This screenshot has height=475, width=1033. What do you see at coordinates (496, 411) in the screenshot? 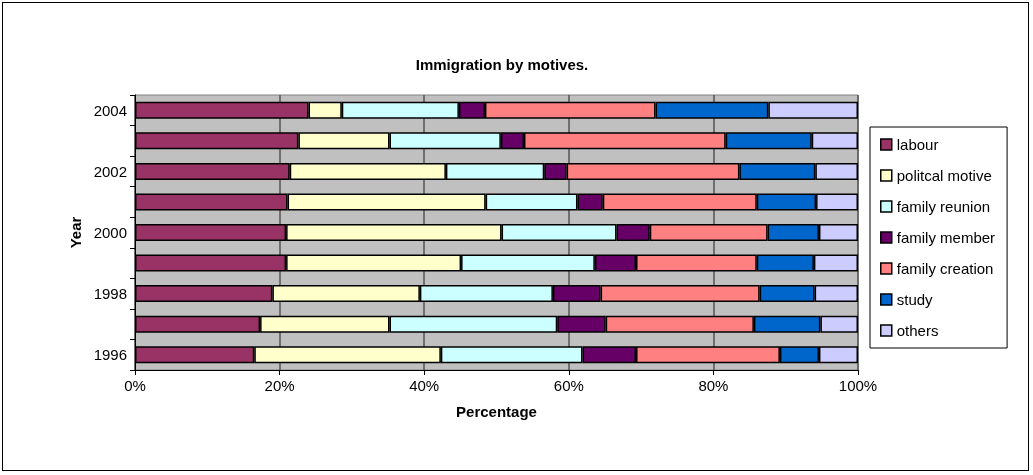
I see `x-axis-title: Percentage` at bounding box center [496, 411].